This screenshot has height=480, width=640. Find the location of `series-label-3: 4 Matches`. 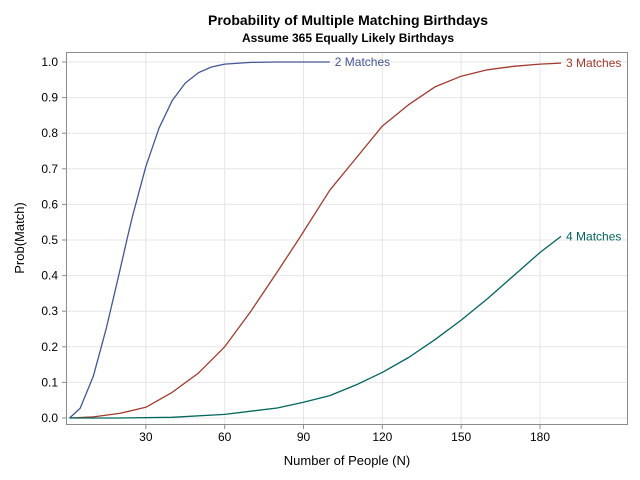

series-label-3: 4 Matches is located at coordinates (593, 236).